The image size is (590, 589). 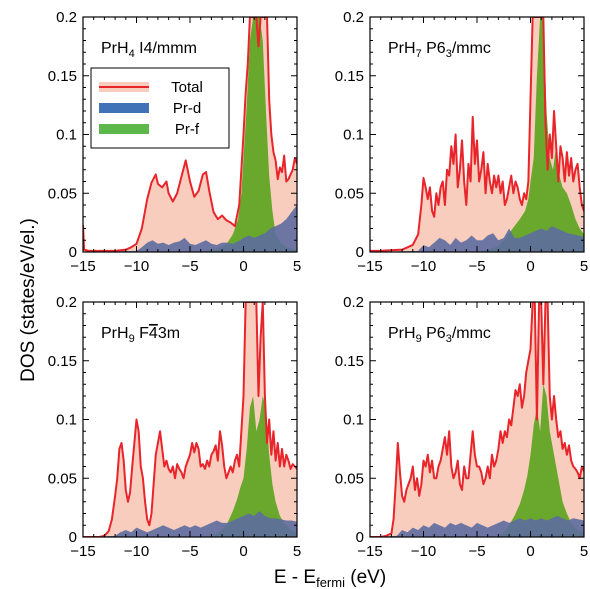 I want to click on panel-1-plot-area, so click(x=190, y=134).